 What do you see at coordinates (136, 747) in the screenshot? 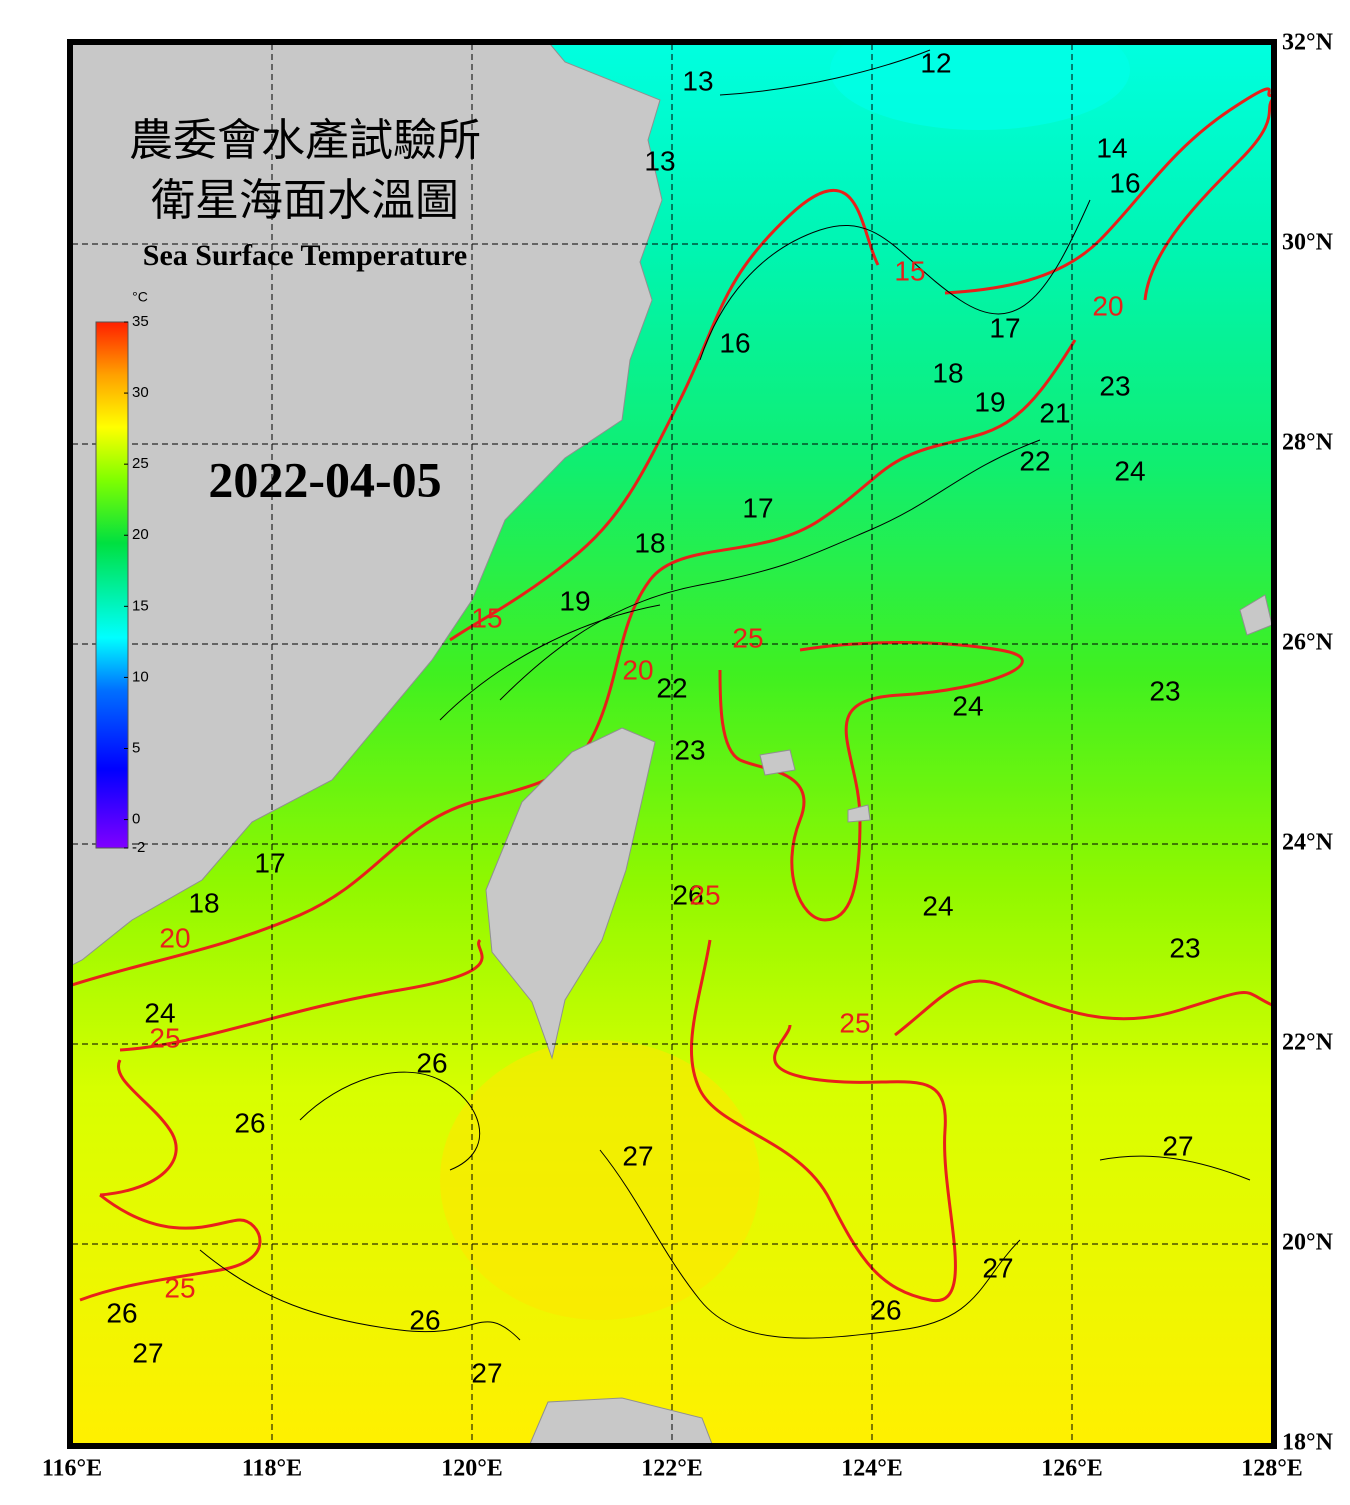
I see `colorbar-tick-label: 5` at bounding box center [136, 747].